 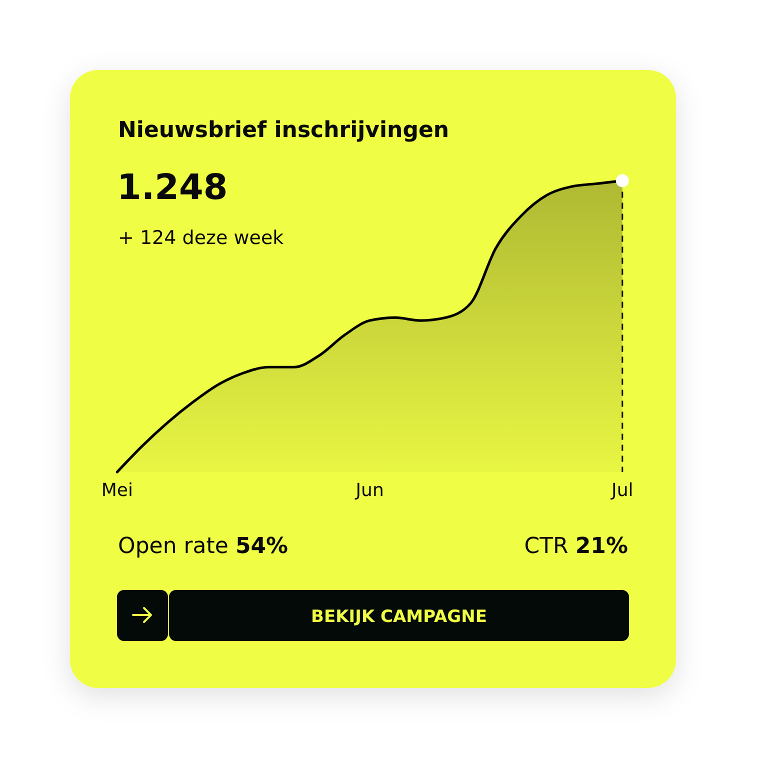 I want to click on x-tick-label: Mei, so click(x=117, y=490).